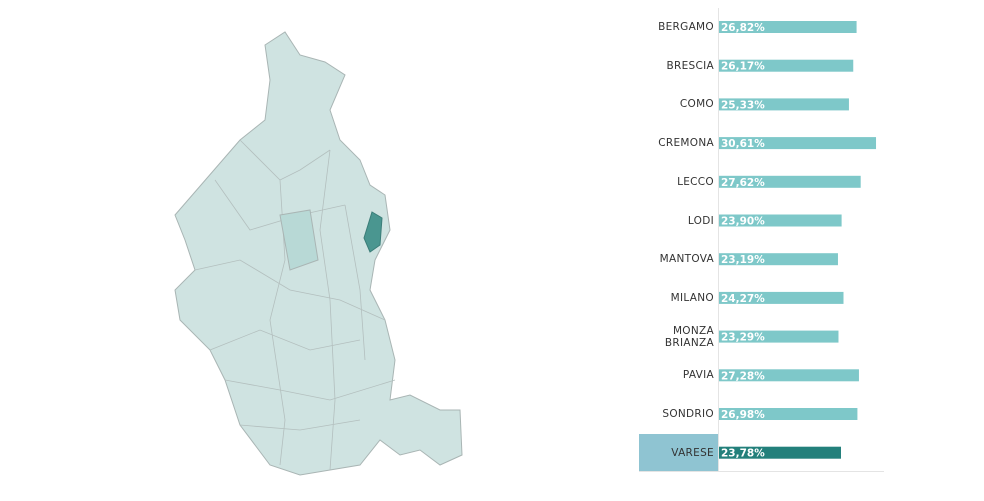 Image resolution: width=984 pixels, height=501 pixels. Describe the element at coordinates (698, 375) in the screenshot. I see `category-label: PAVIA` at that location.